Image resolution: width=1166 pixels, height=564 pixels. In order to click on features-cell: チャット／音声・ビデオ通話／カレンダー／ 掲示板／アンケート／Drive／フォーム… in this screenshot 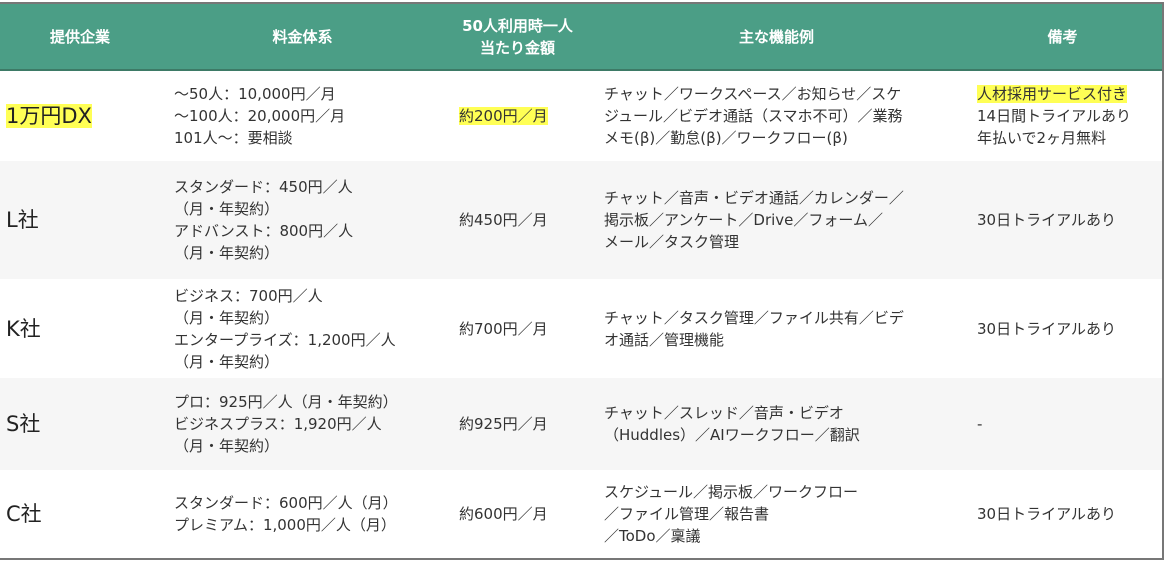, I will do `click(776, 220)`.